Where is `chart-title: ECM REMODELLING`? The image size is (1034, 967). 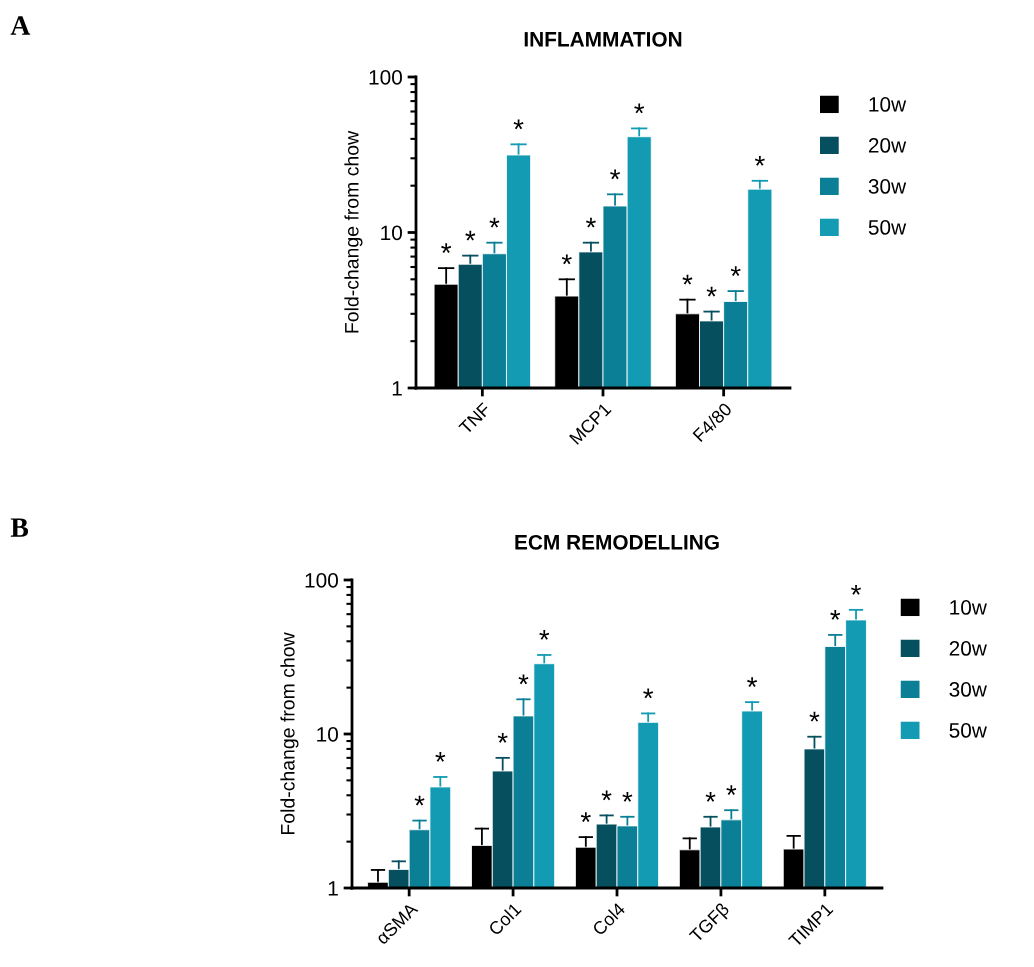 chart-title: ECM REMODELLING is located at coordinates (617, 542).